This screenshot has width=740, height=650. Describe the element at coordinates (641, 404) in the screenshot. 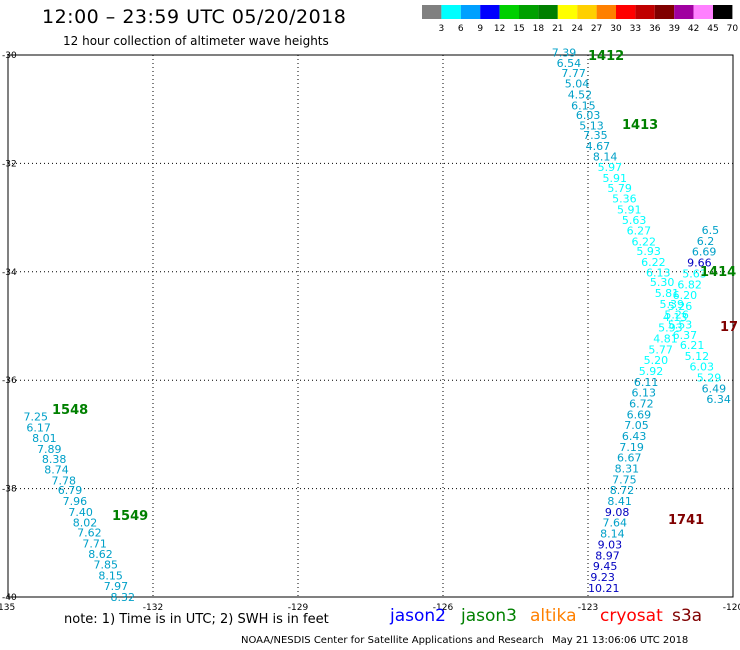

I see `wave-height-value: 6.72` at that location.